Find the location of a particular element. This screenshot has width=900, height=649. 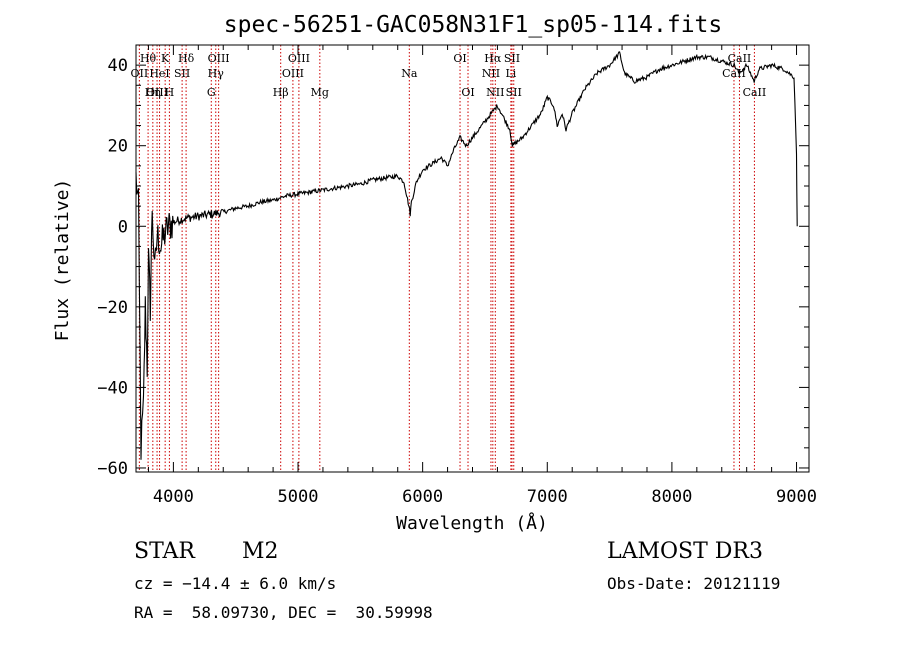

spectral-line-label: Hδ is located at coordinates (186, 58).